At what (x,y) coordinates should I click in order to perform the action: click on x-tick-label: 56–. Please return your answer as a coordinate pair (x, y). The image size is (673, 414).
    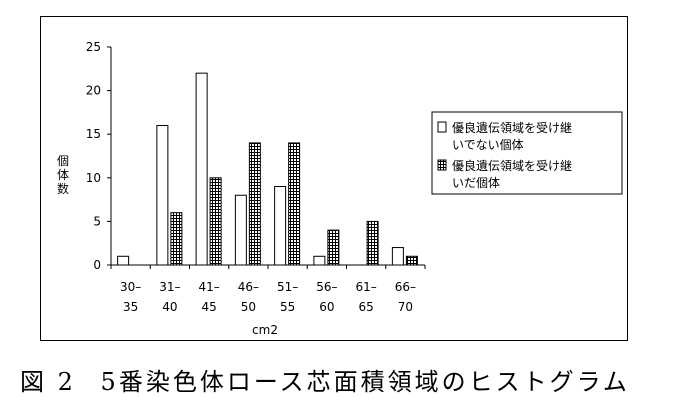
    Looking at the image, I should click on (326, 287).